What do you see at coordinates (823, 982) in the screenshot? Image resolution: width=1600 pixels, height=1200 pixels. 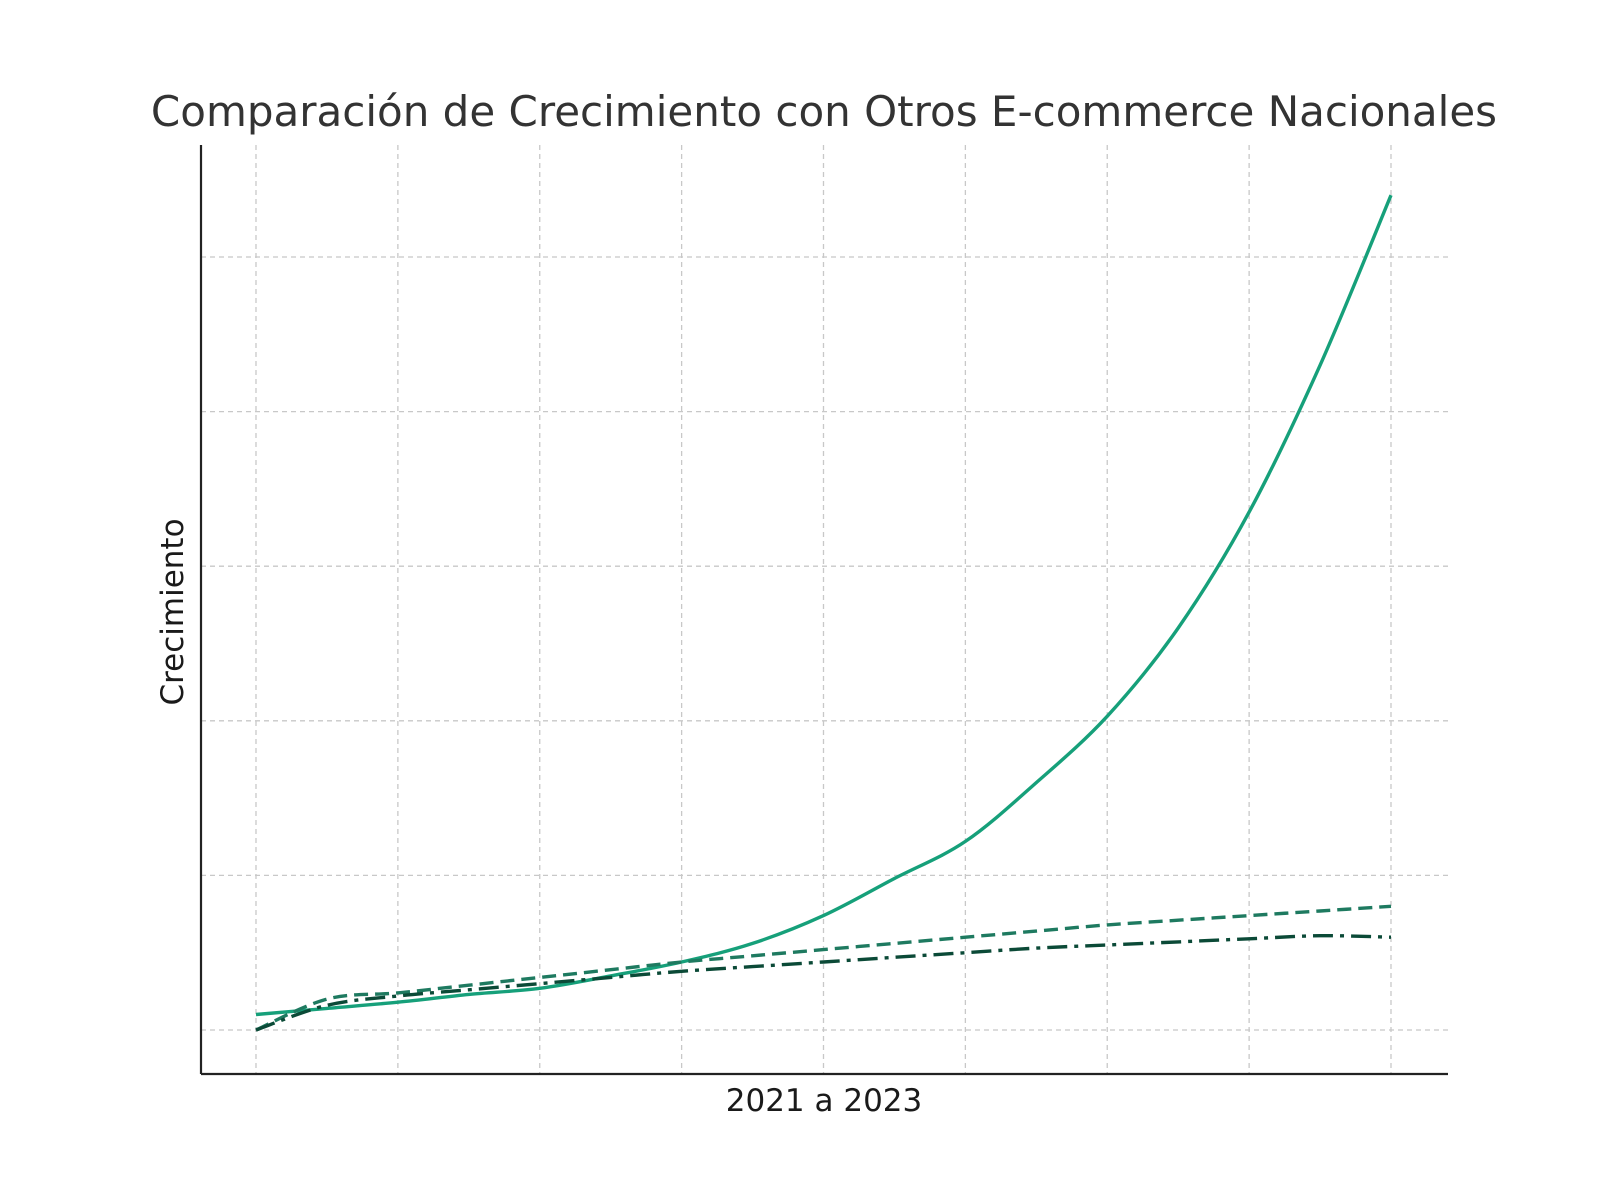 I see `series-line-dashdot` at bounding box center [823, 982].